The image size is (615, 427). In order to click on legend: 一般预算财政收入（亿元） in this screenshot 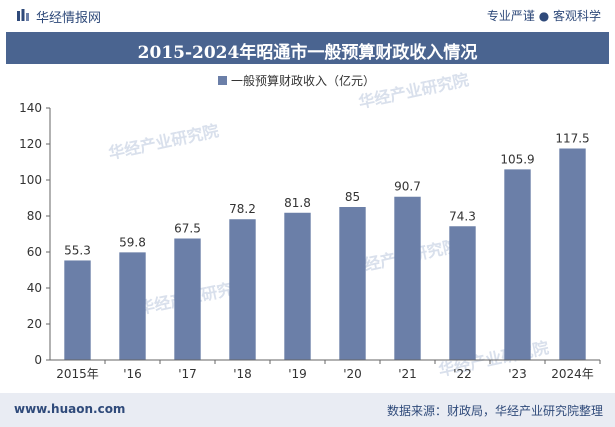, I will do `click(296, 80)`.